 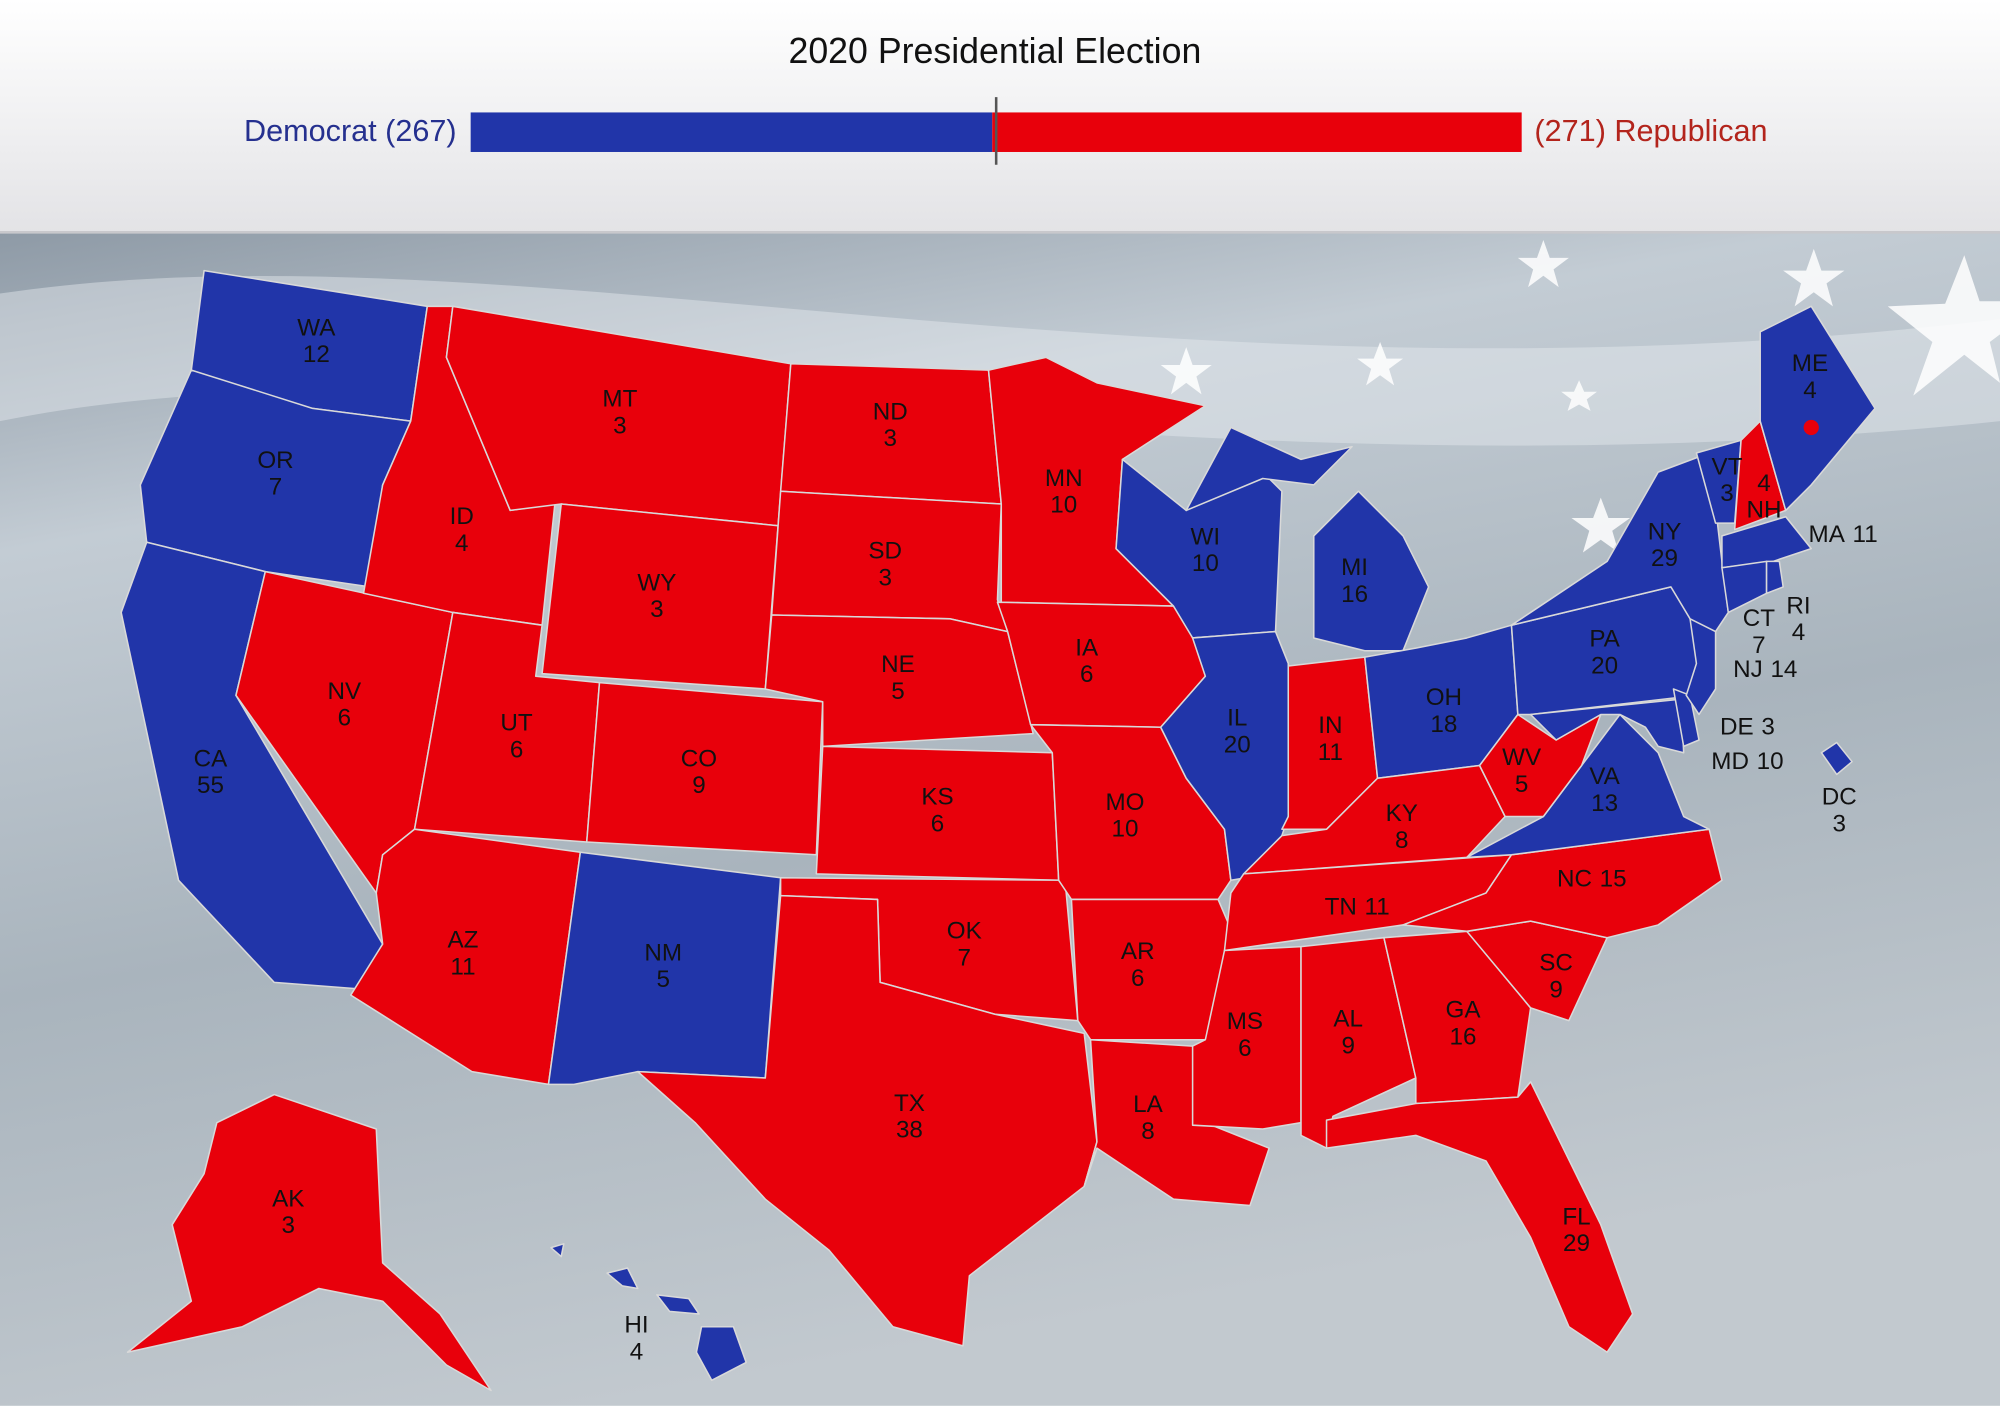 What do you see at coordinates (1354, 567) in the screenshot?
I see `state-abbr: MI` at bounding box center [1354, 567].